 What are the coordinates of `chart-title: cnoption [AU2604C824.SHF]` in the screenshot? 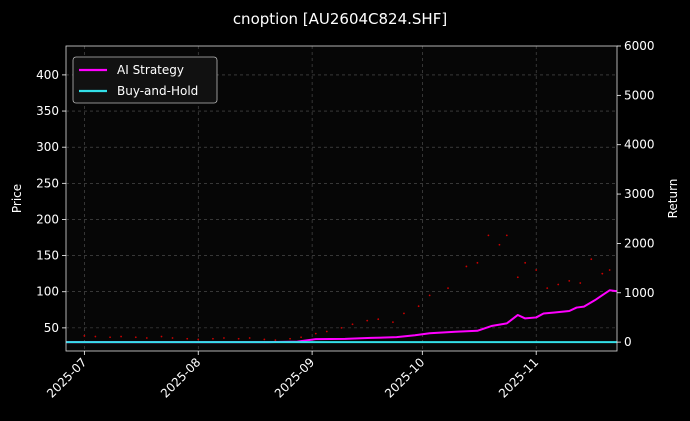 It's located at (340, 19).